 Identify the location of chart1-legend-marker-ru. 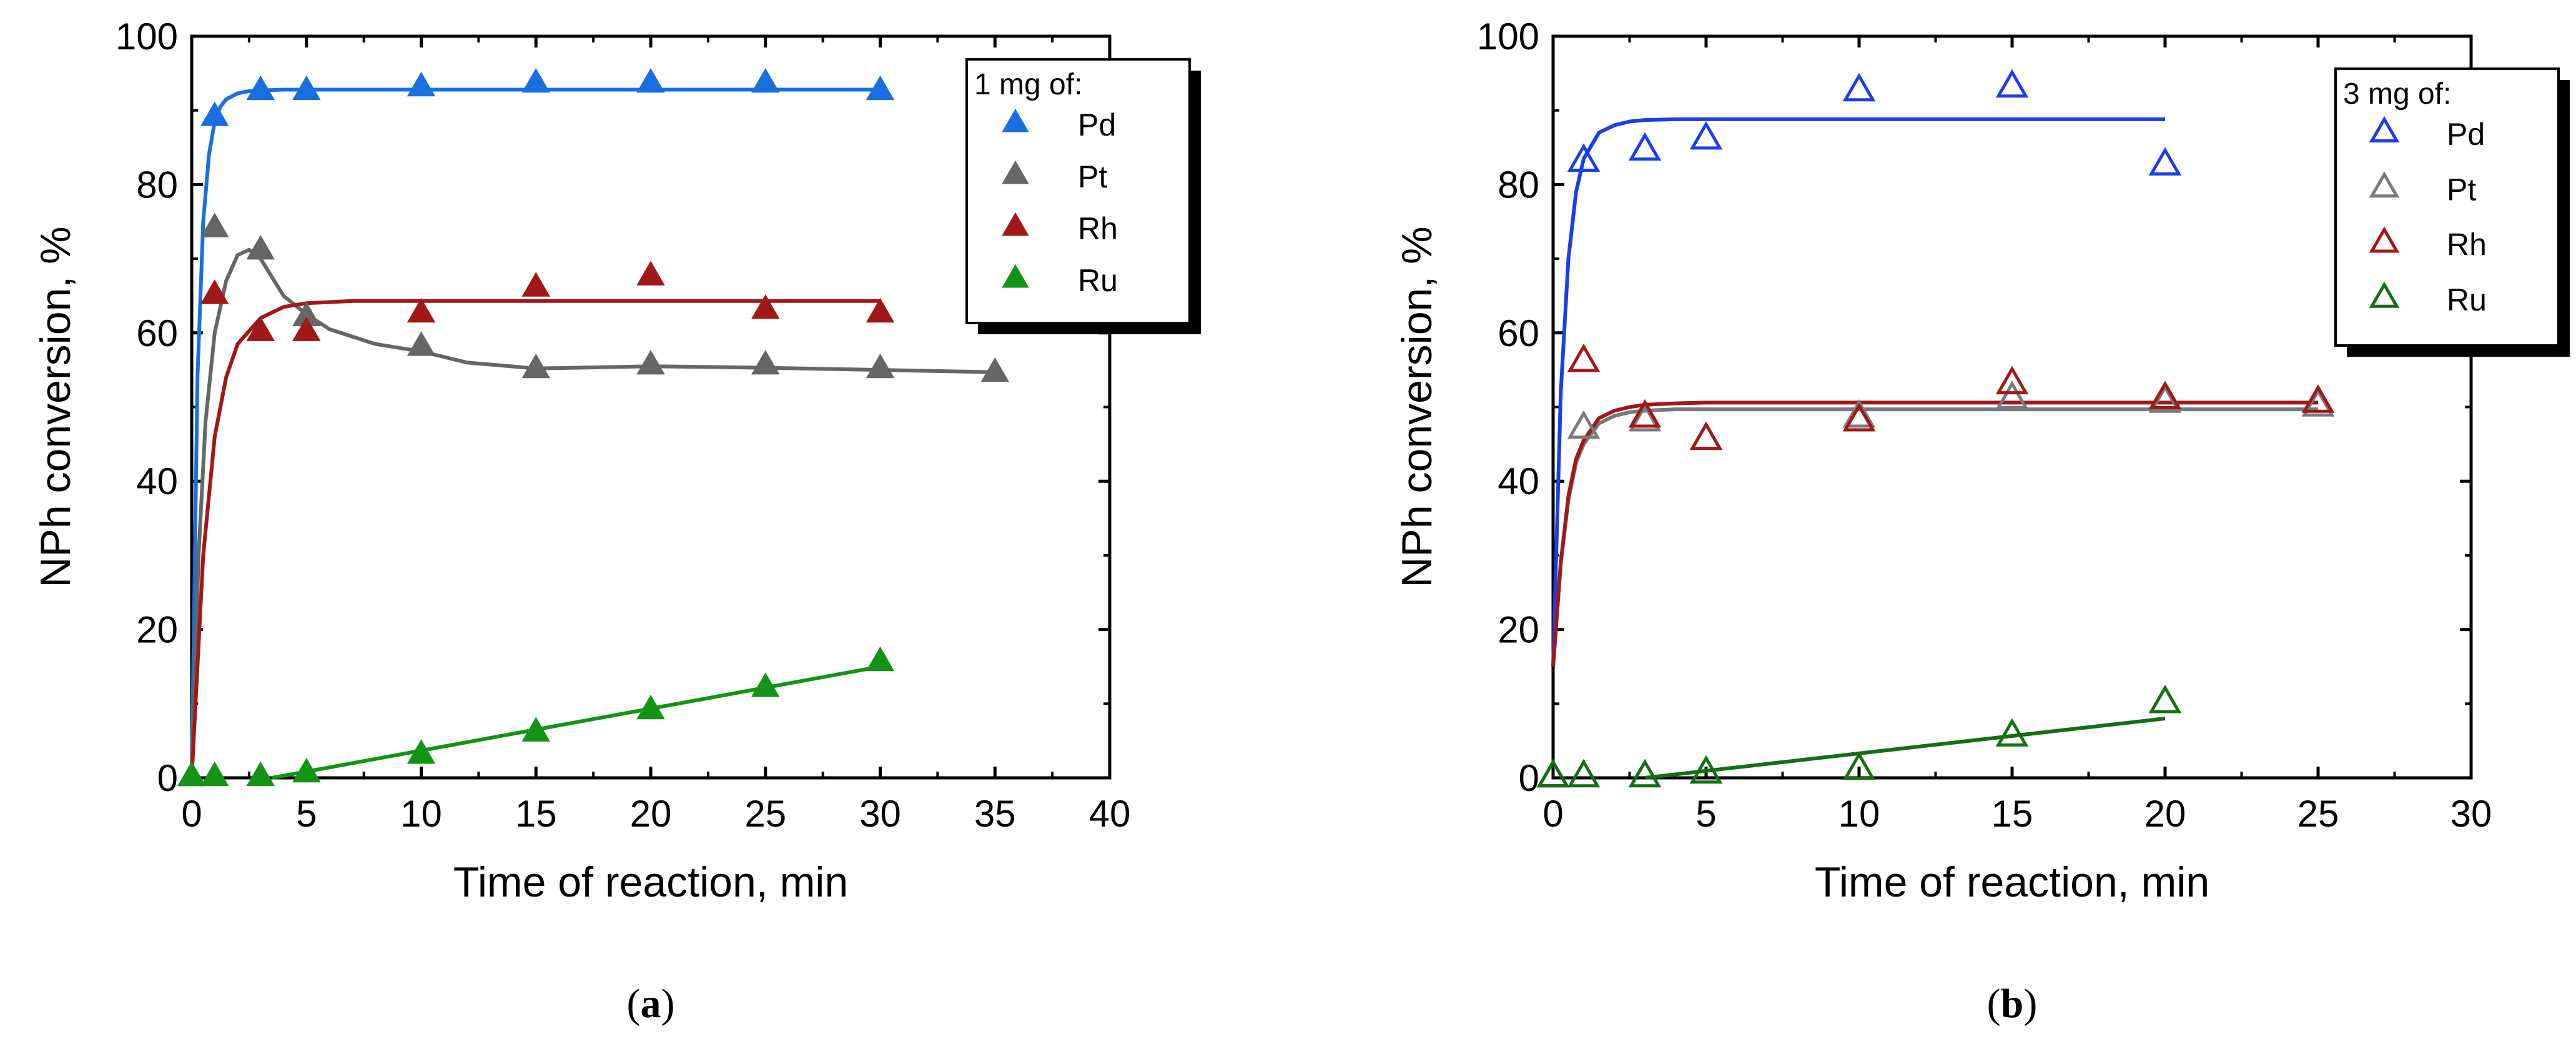
(2384, 294).